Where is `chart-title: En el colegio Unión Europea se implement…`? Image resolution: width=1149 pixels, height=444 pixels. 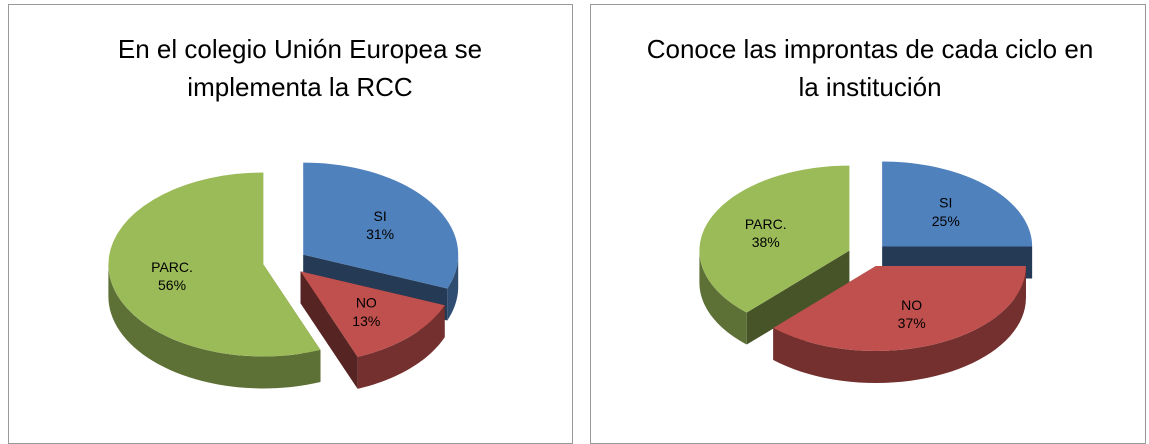 chart-title: En el colegio Unión Europea se implement… is located at coordinates (300, 68).